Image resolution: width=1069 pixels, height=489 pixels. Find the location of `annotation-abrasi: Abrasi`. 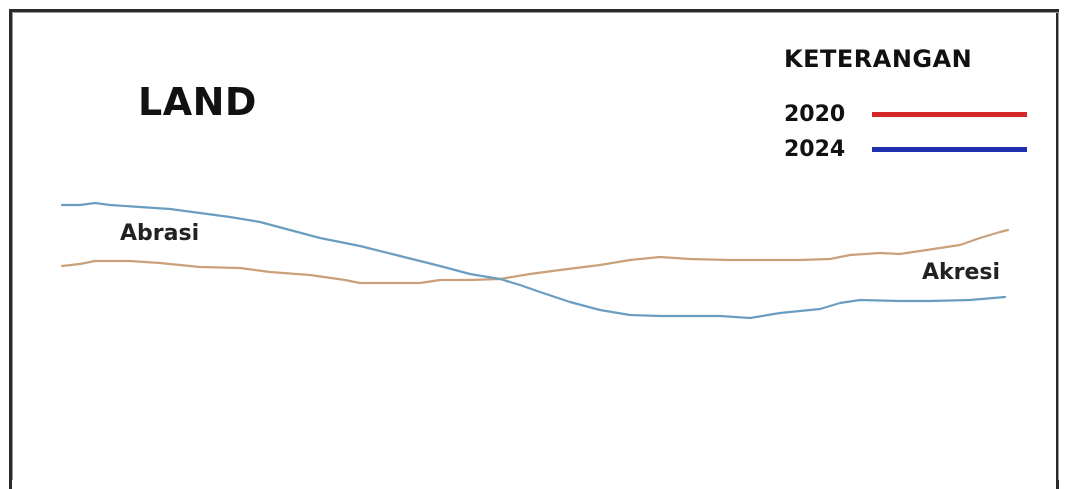

annotation-abrasi: Abrasi is located at coordinates (160, 233).